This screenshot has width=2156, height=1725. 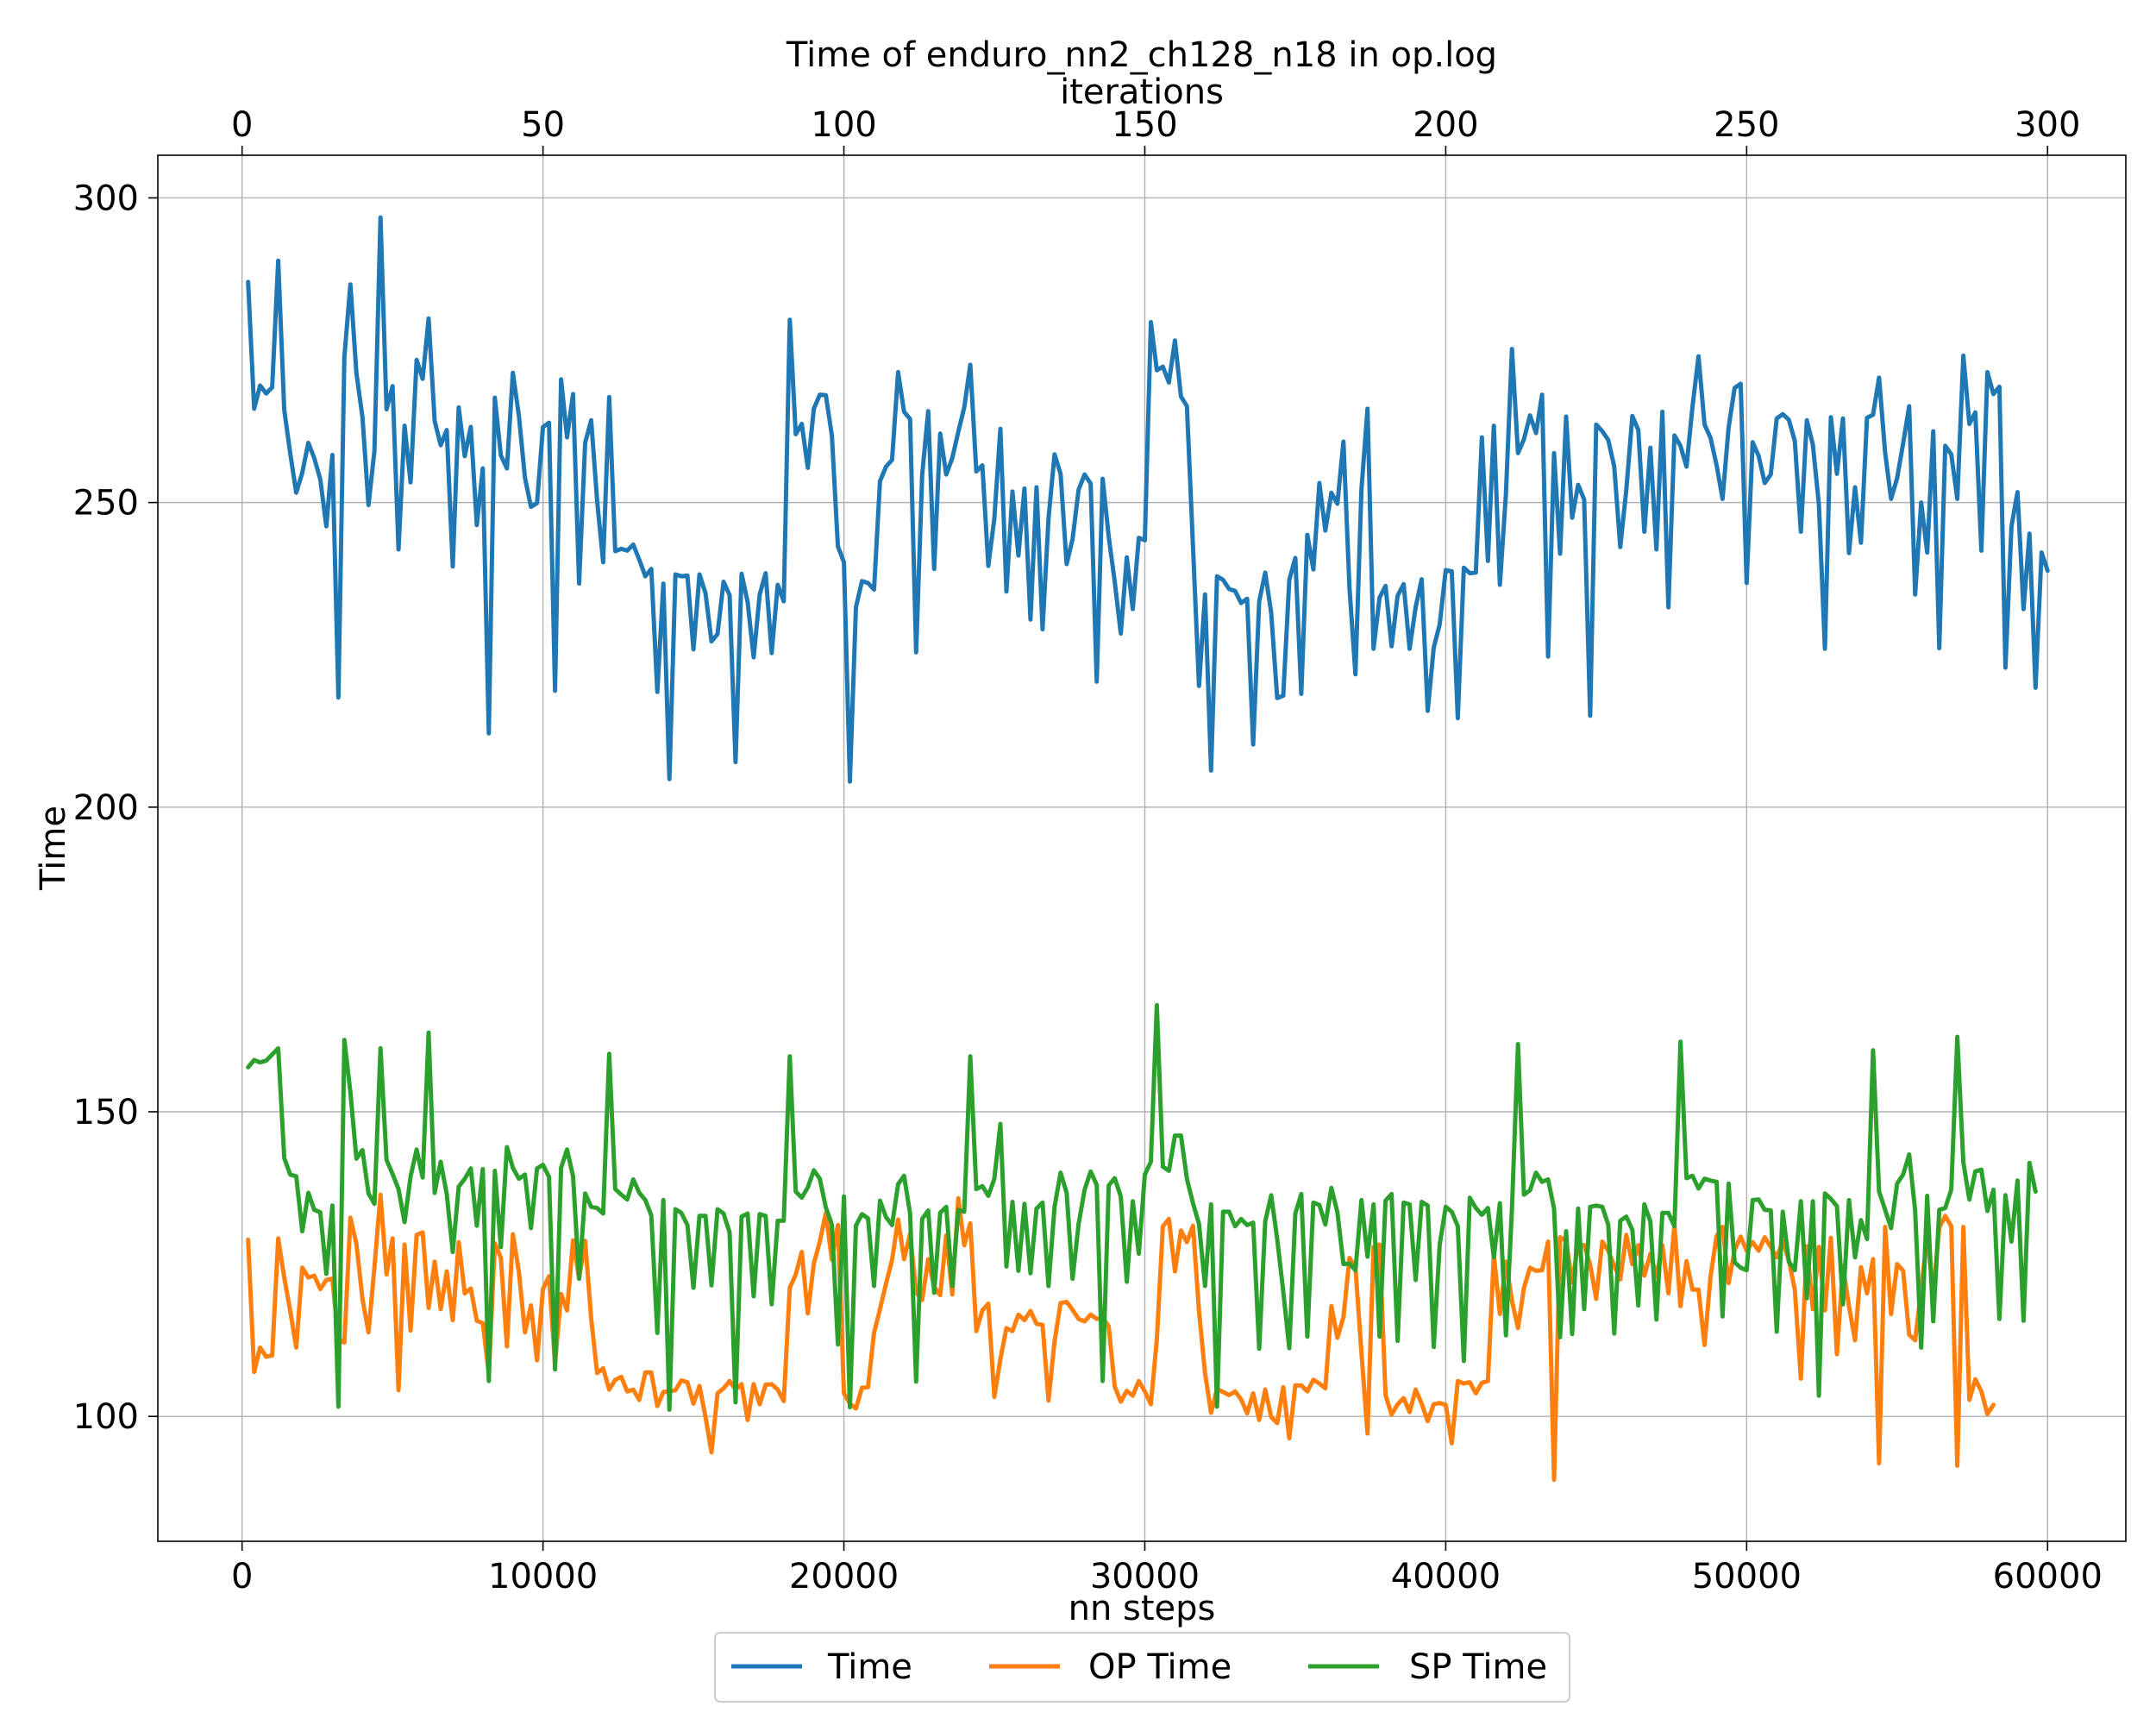 I want to click on x-axis-top: 0 50 100 150 200 250 300, so click(x=1155, y=130).